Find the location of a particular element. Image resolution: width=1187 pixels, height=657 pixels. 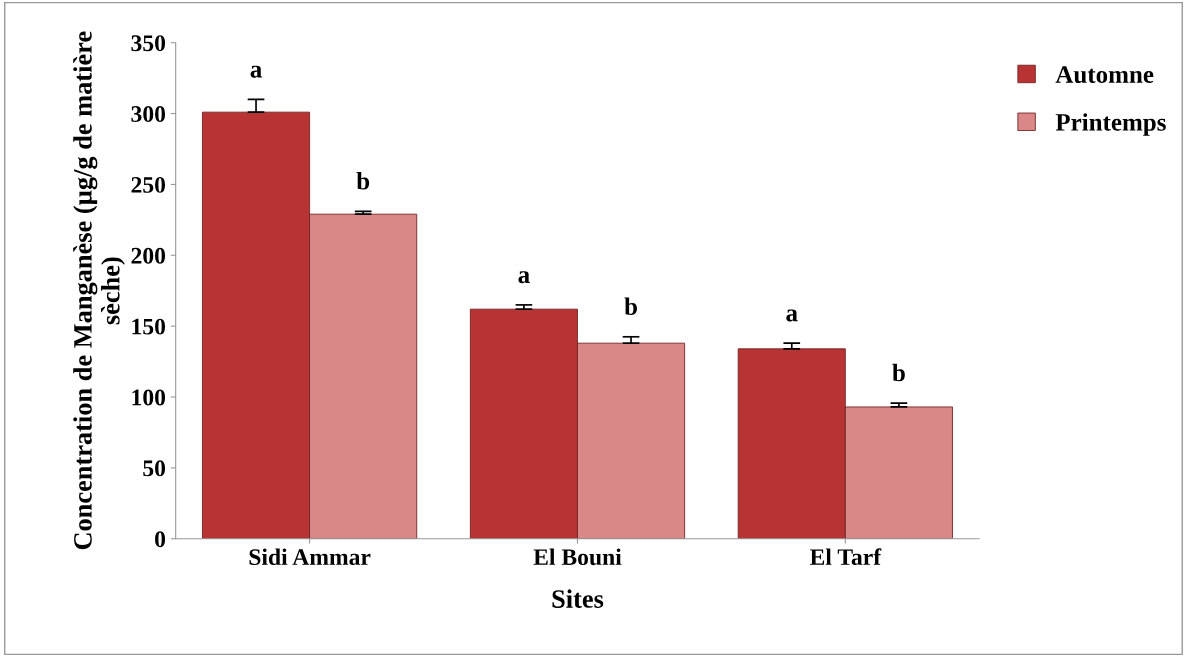

legend-label: Automne is located at coordinates (1104, 75).